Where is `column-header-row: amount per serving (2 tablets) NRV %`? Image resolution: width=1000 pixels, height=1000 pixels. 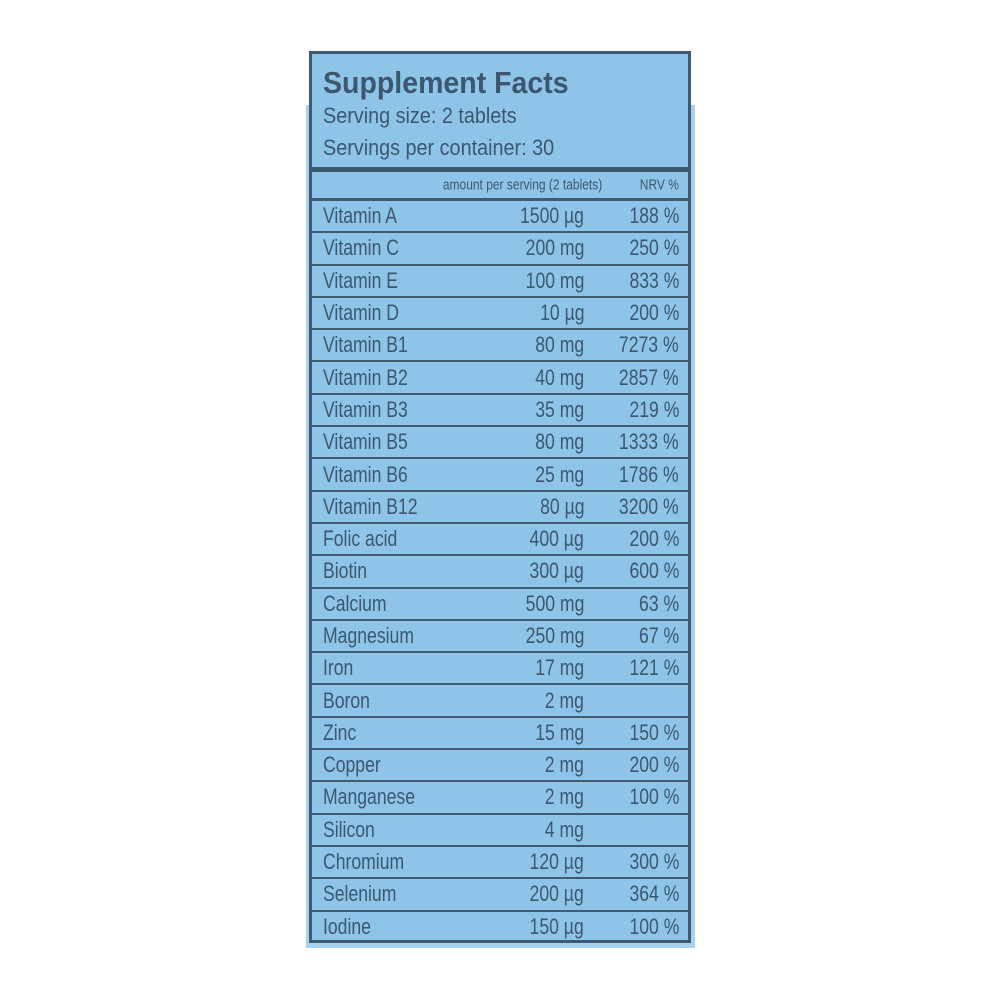
column-header-row: amount per serving (2 tablets) NRV % is located at coordinates (500, 186).